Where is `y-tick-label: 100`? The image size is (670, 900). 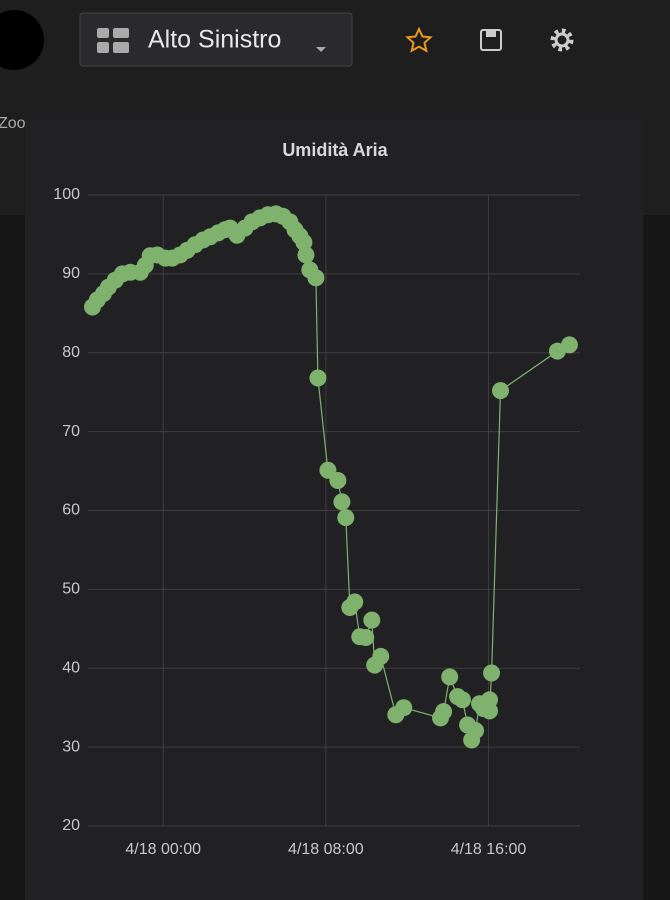 y-tick-label: 100 is located at coordinates (66, 194).